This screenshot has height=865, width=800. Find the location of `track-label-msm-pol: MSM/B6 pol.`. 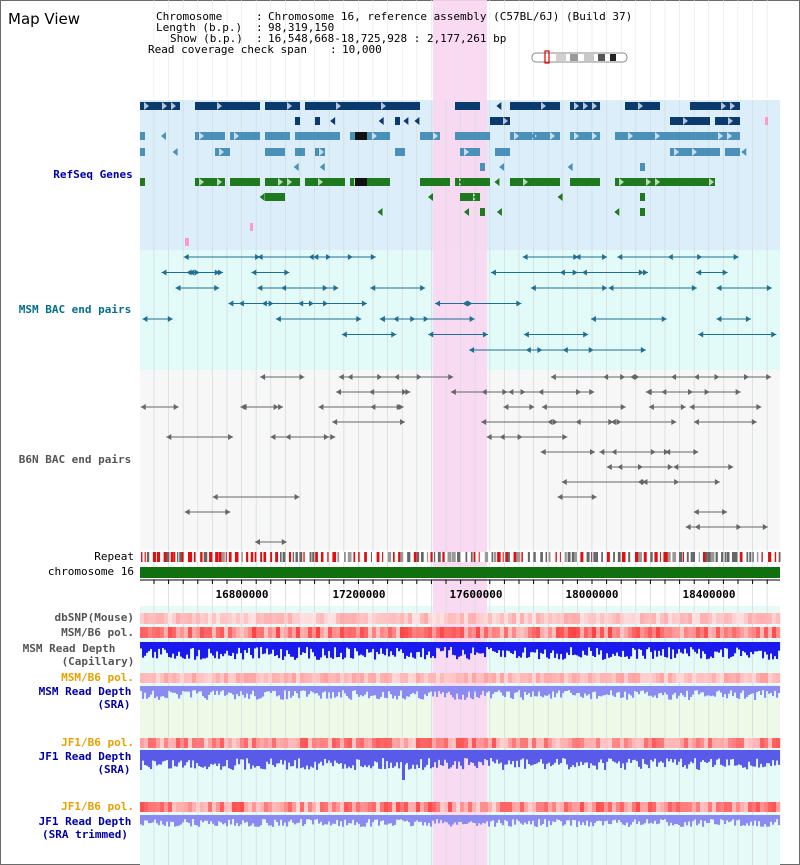

track-label-msm-pol: MSM/B6 pol. is located at coordinates (97, 632).